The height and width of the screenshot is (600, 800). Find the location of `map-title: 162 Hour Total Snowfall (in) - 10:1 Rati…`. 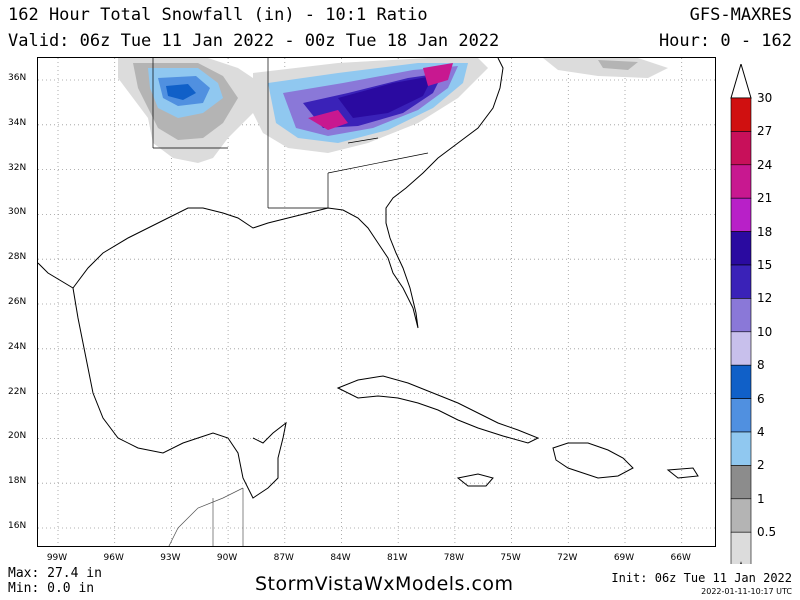

map-title: 162 Hour Total Snowfall (in) - 10:1 Rati… is located at coordinates (218, 15).